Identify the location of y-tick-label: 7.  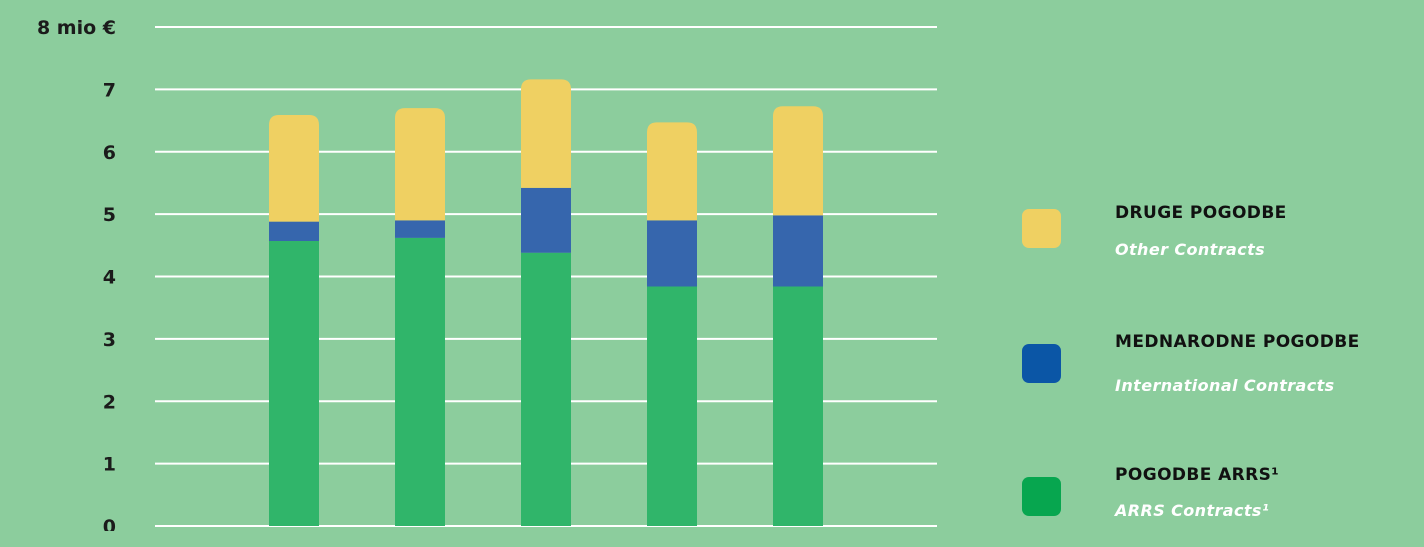
(109, 90).